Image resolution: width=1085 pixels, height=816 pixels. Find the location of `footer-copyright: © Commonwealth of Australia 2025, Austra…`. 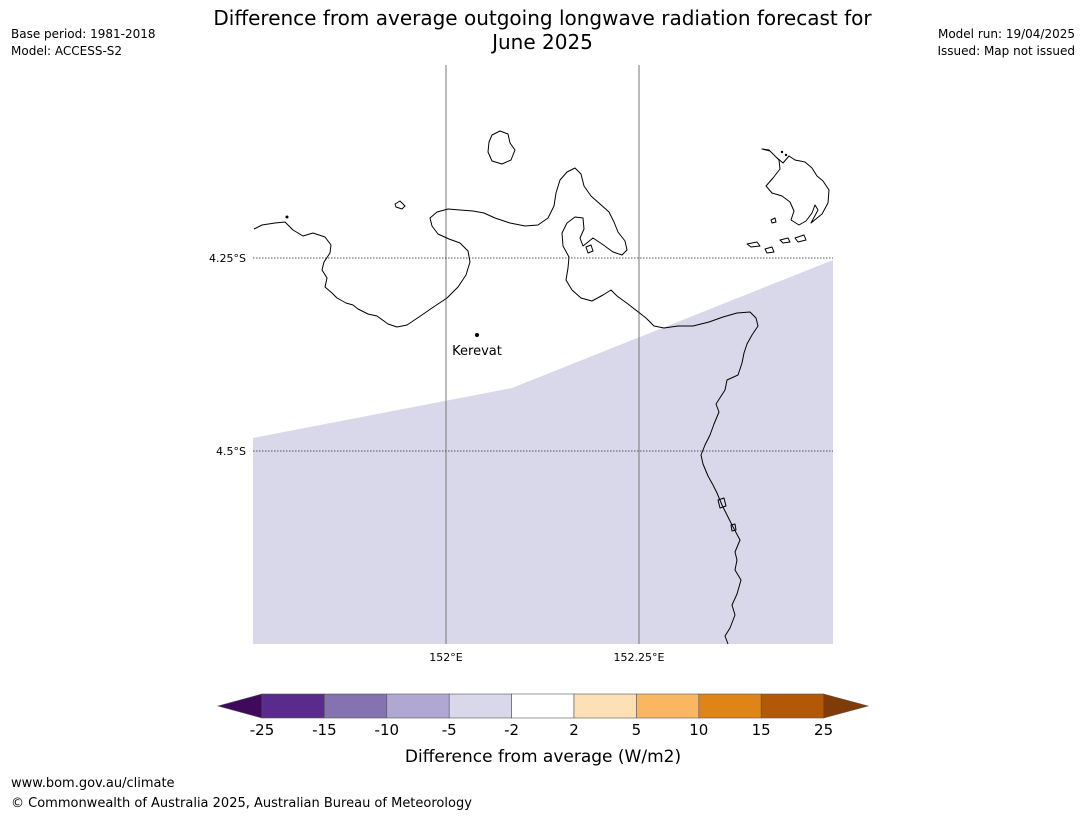

footer-copyright: © Commonwealth of Australia 2025, Austra… is located at coordinates (241, 803).